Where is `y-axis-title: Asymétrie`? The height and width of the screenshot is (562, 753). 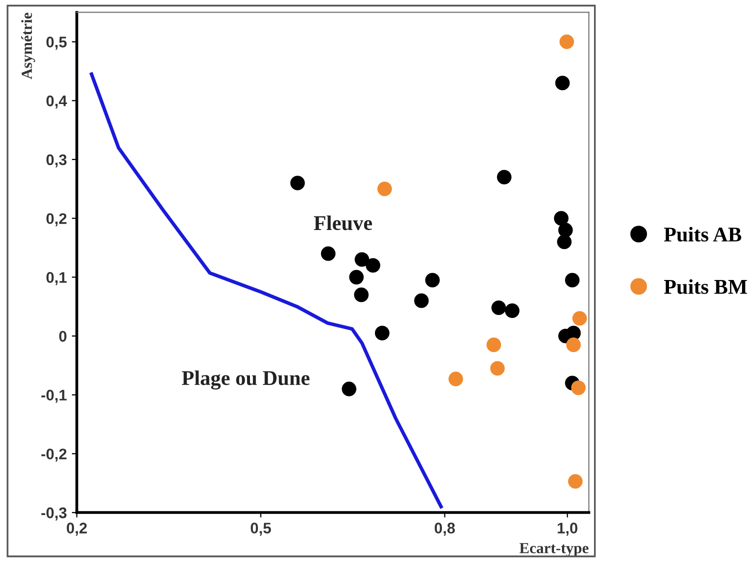 y-axis-title: Asymétrie is located at coordinates (28, 46).